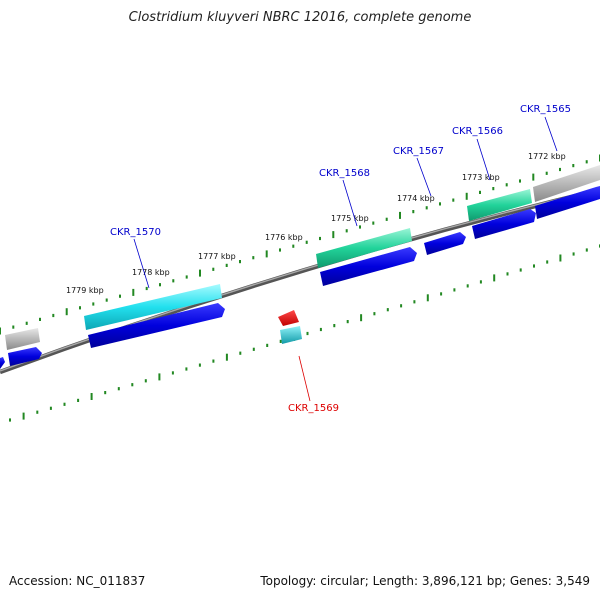  Describe the element at coordinates (217, 256) in the screenshot. I see `tick-label-1777kbp: 1777 kbp` at that location.